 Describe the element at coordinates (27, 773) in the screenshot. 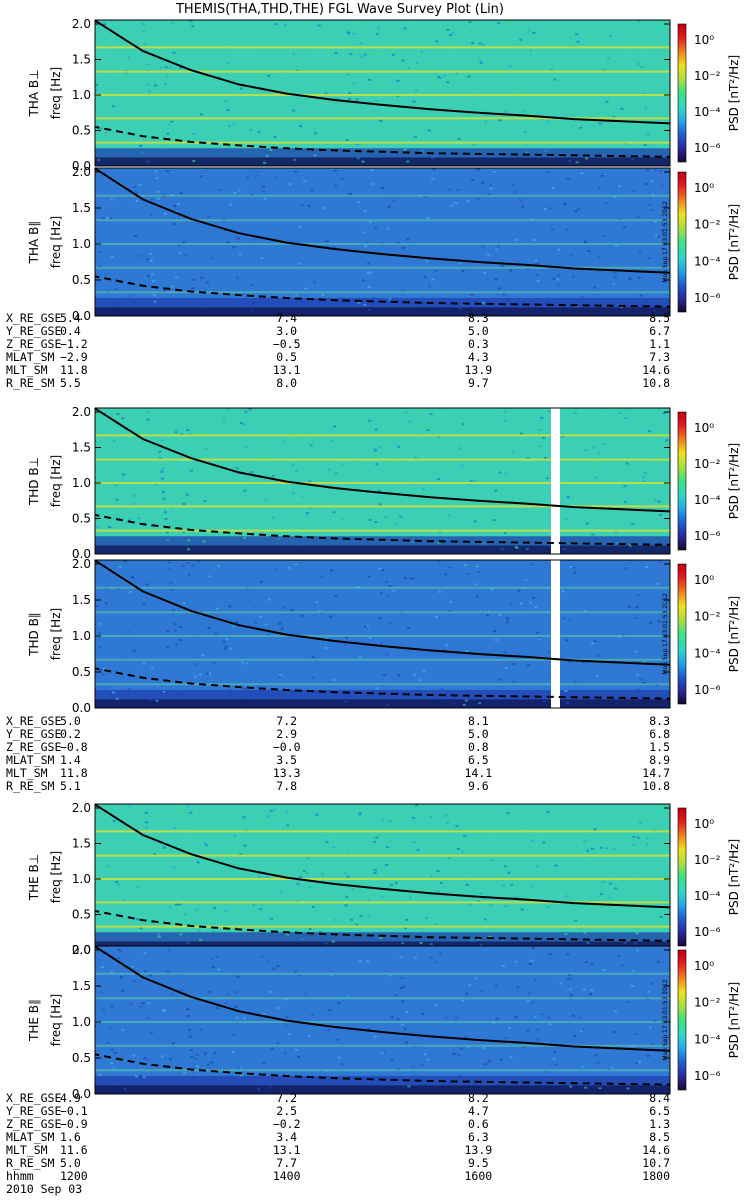

I see `ephemeris-name: MLT_SM` at that location.